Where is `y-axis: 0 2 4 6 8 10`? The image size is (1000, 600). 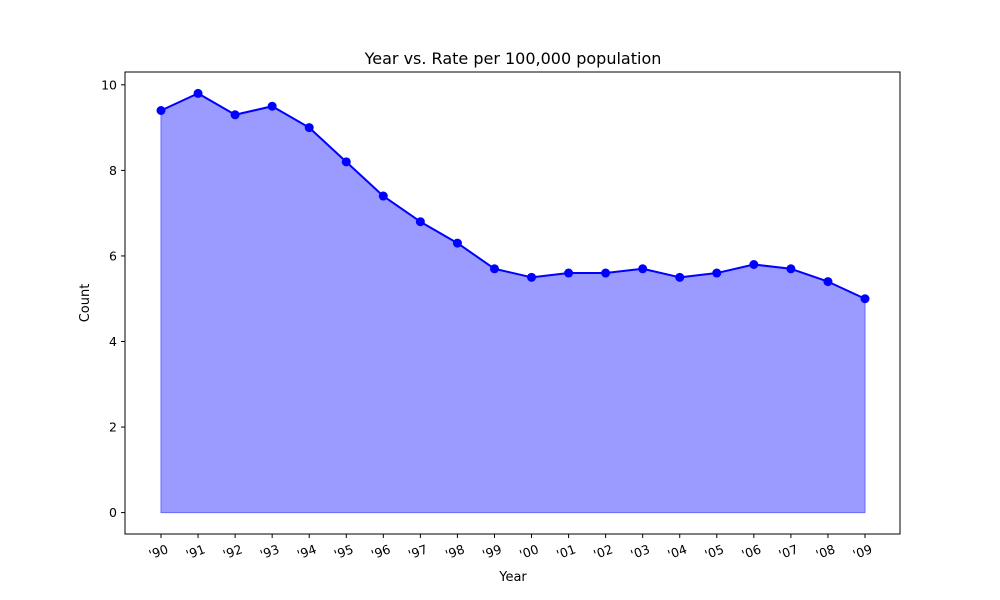 y-axis: 0 2 4 6 8 10 is located at coordinates (113, 298).